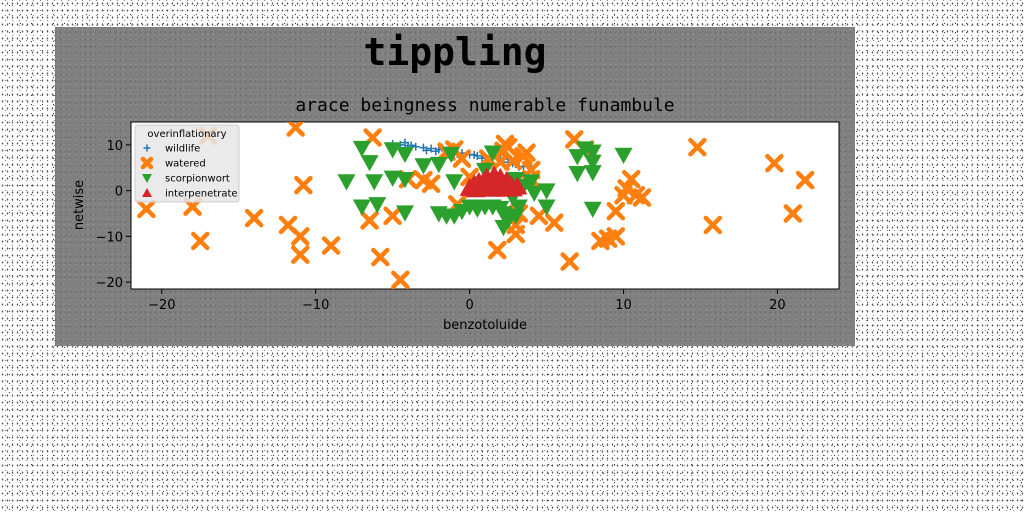 Image resolution: width=1024 pixels, height=512 pixels. What do you see at coordinates (485, 325) in the screenshot?
I see `x-axis-label: benzotoluide` at bounding box center [485, 325].